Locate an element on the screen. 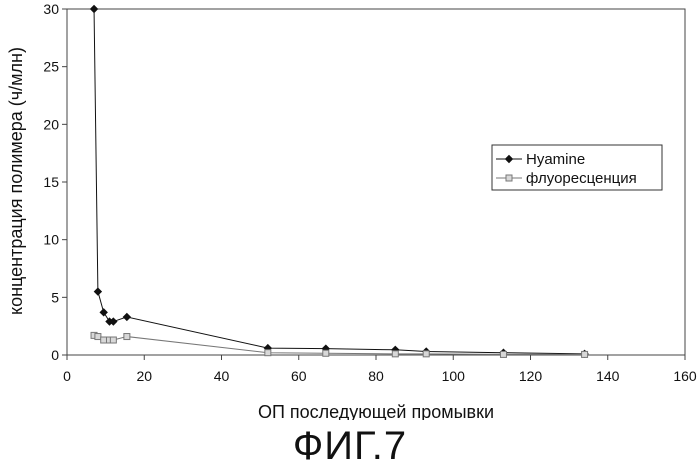 The image size is (700, 470). legend: Hyamine флуоресценция is located at coordinates (577, 167).